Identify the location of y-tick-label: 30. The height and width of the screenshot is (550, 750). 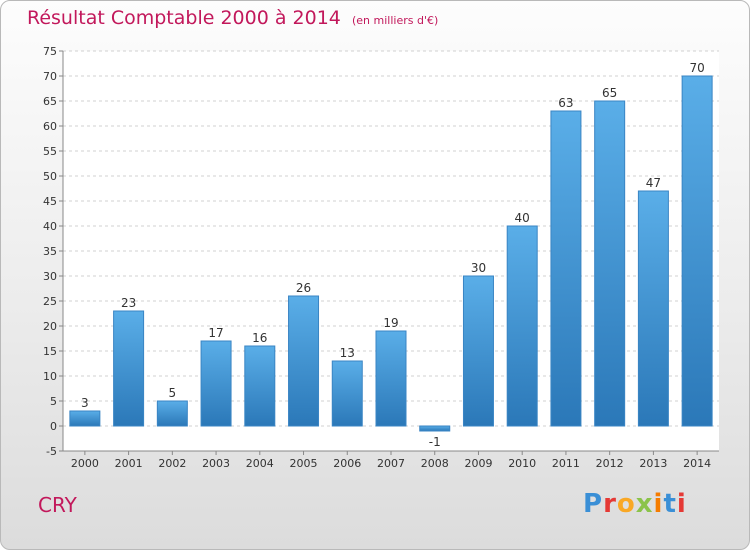
(50, 276).